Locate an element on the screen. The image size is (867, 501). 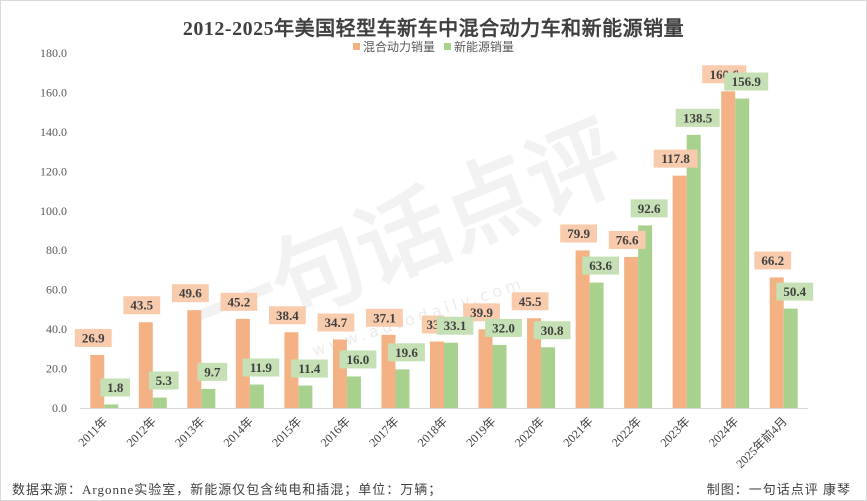
data-label-hybrid: 43.5 is located at coordinates (142, 305).